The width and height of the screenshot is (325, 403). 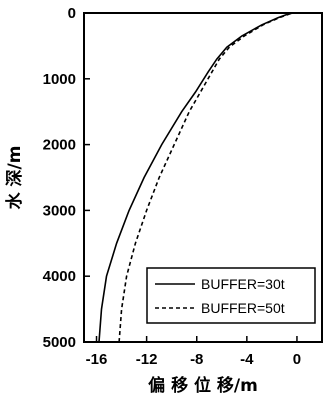 I want to click on x-axis: -16 -12 -8 -4 0, so click(x=193, y=352).